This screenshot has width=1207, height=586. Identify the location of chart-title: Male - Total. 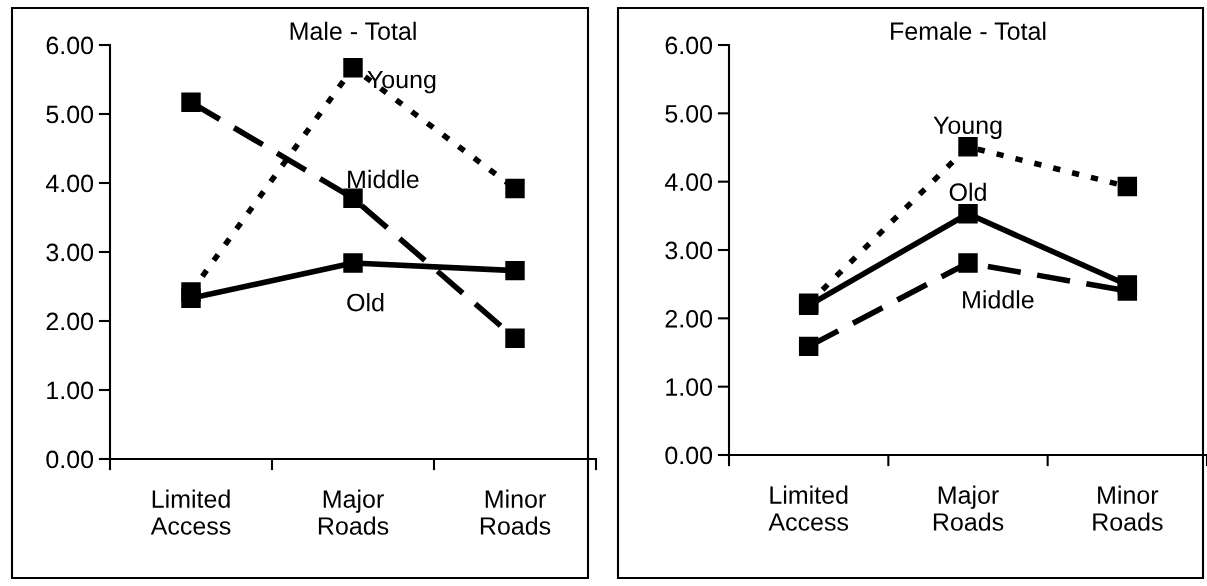
(353, 31).